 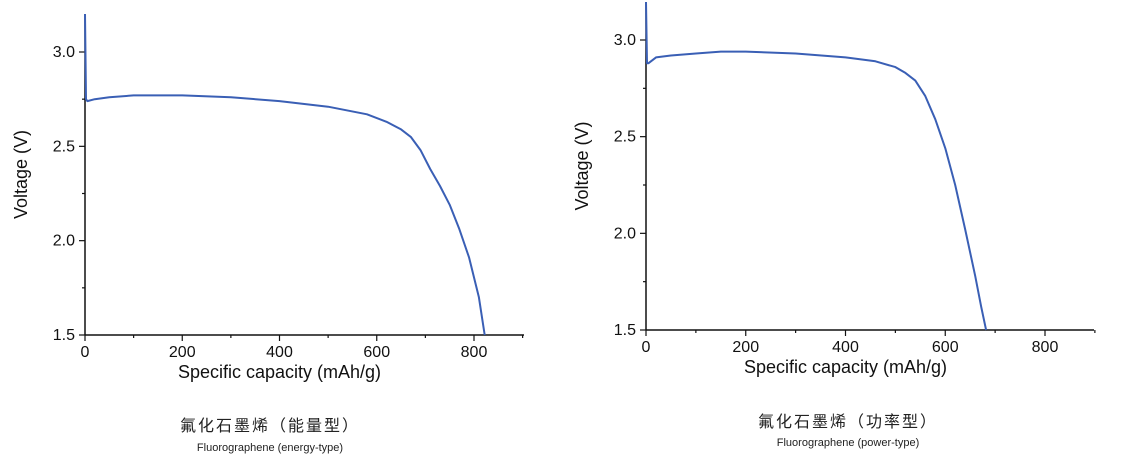 I want to click on caption-en-energy: Fluorographene (energy-type), so click(x=270, y=448).